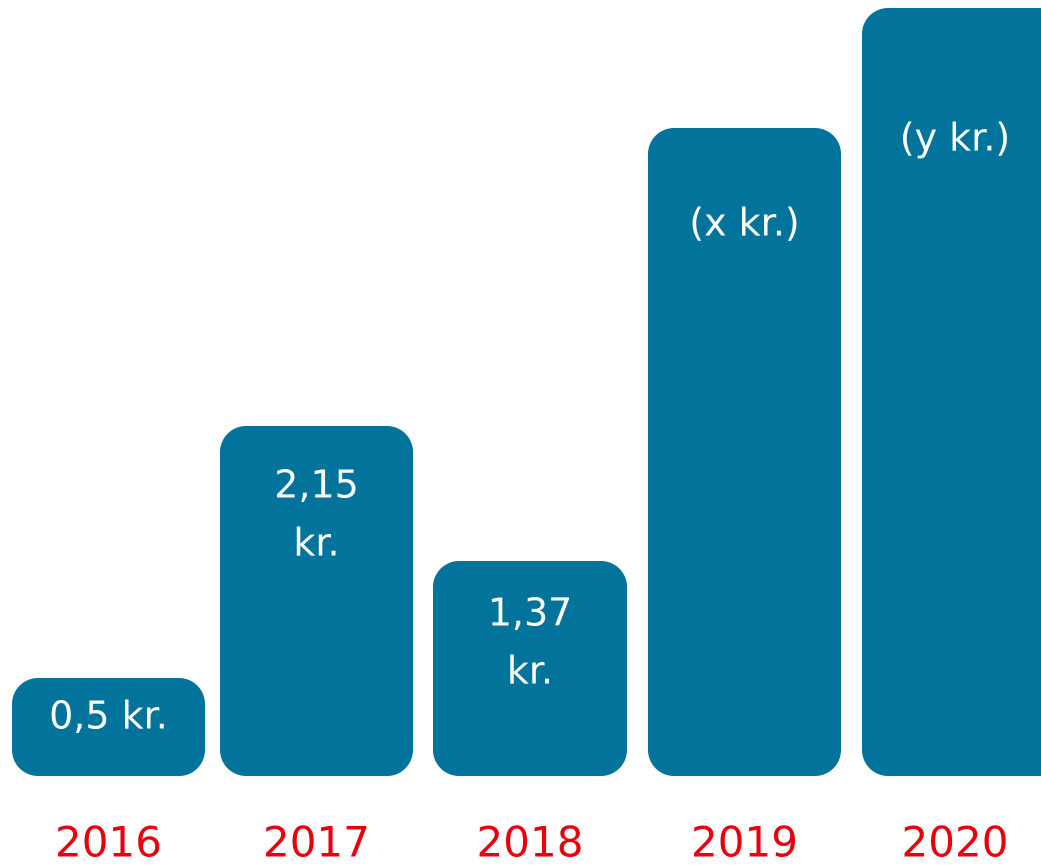  I want to click on bar-label: (y kr.), so click(955, 138).